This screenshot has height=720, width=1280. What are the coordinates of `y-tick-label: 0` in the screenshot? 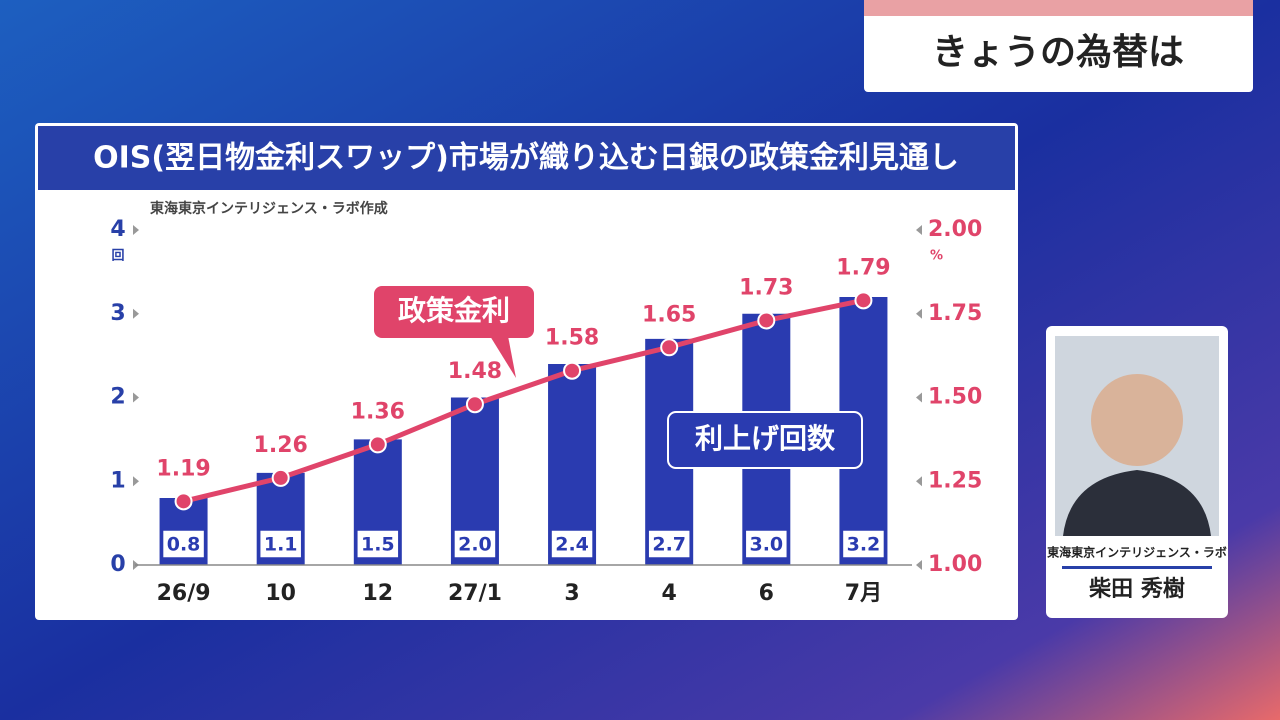 It's located at (117, 564).